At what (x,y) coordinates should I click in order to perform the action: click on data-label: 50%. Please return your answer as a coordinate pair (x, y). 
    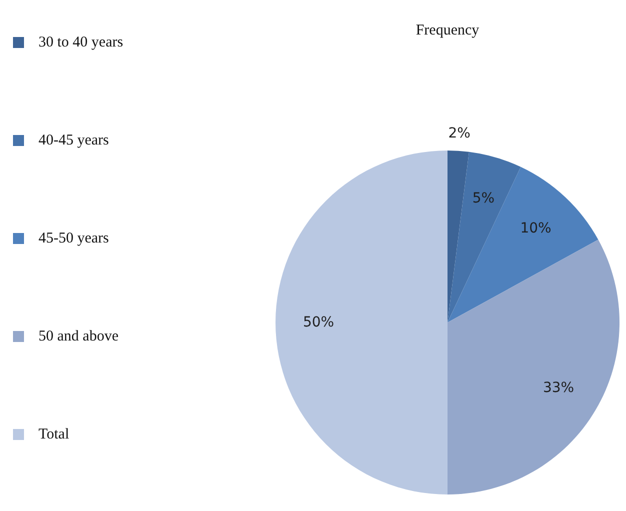
    Looking at the image, I should click on (318, 322).